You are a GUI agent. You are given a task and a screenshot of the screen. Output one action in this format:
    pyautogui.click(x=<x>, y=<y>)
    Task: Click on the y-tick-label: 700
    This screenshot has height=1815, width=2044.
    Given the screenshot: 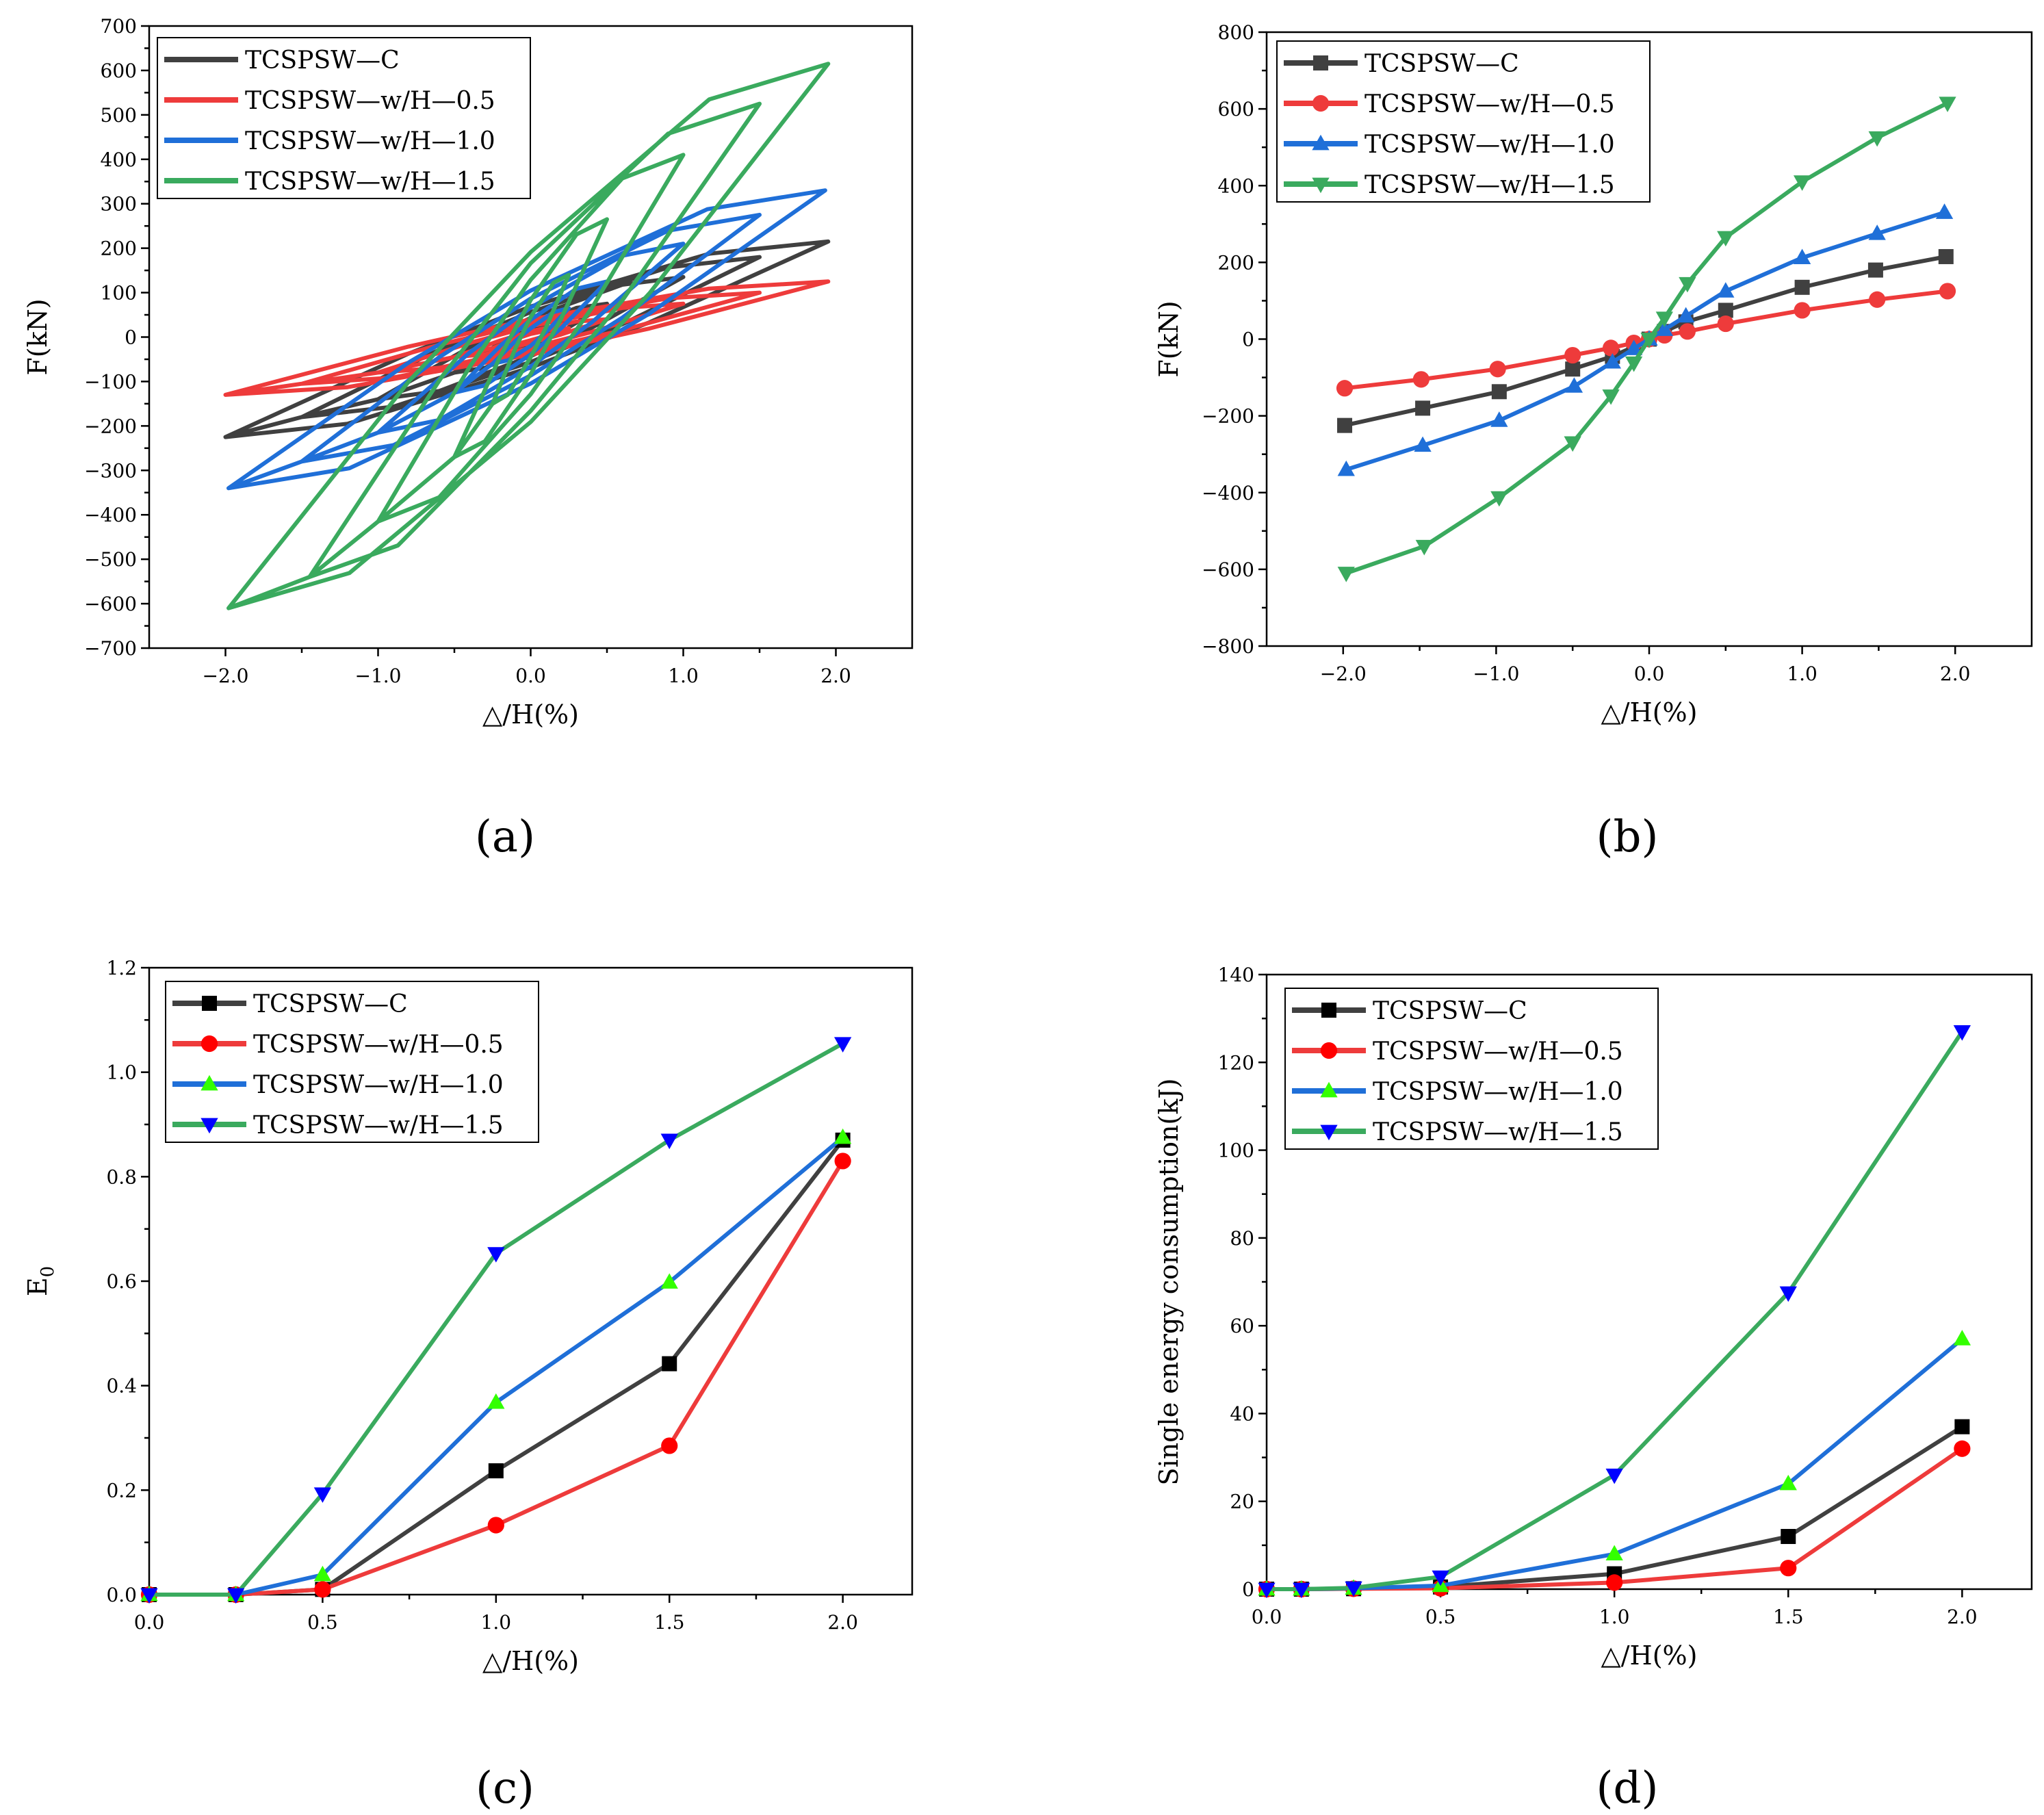 What is the action you would take?
    pyautogui.click(x=119, y=26)
    